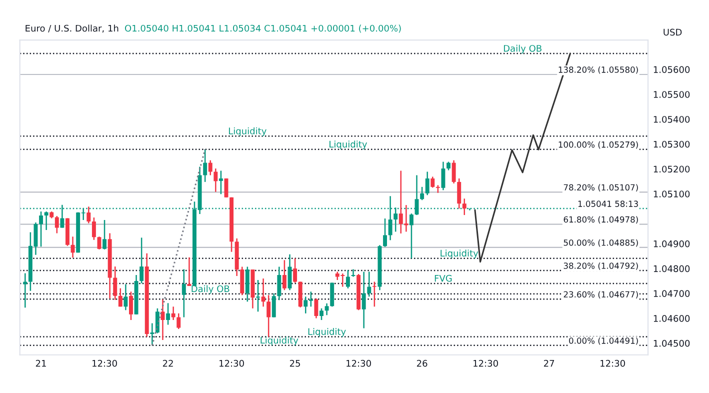 The width and height of the screenshot is (709, 393). What do you see at coordinates (672, 318) in the screenshot?
I see `y-tick-label: 1.04600` at bounding box center [672, 318].